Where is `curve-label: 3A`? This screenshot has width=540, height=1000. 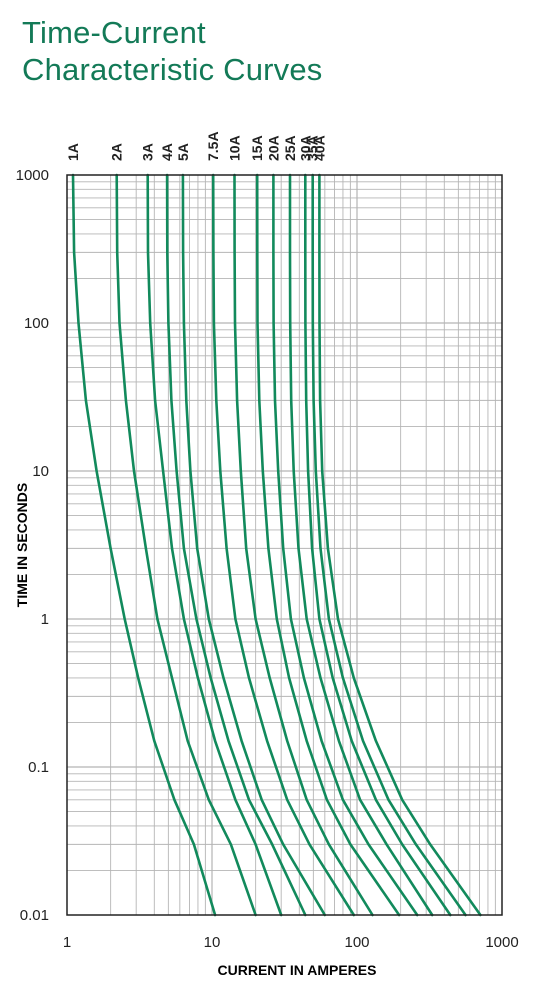
curve-label: 3A is located at coordinates (148, 152).